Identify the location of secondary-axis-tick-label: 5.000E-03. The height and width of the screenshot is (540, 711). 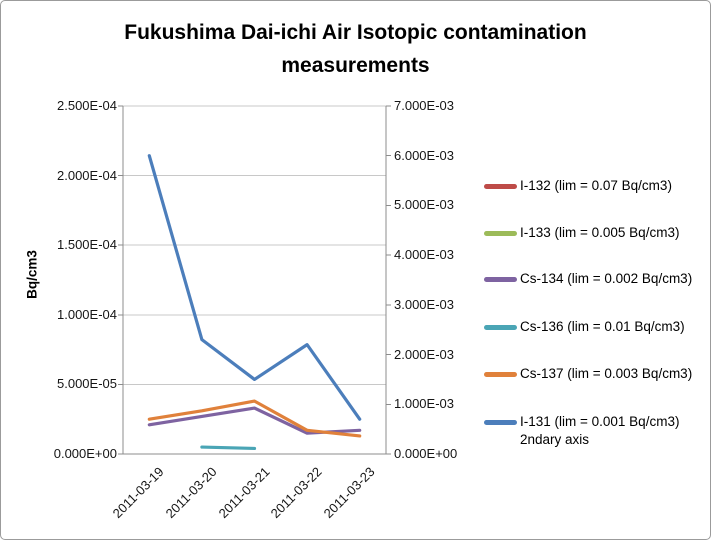
(424, 205).